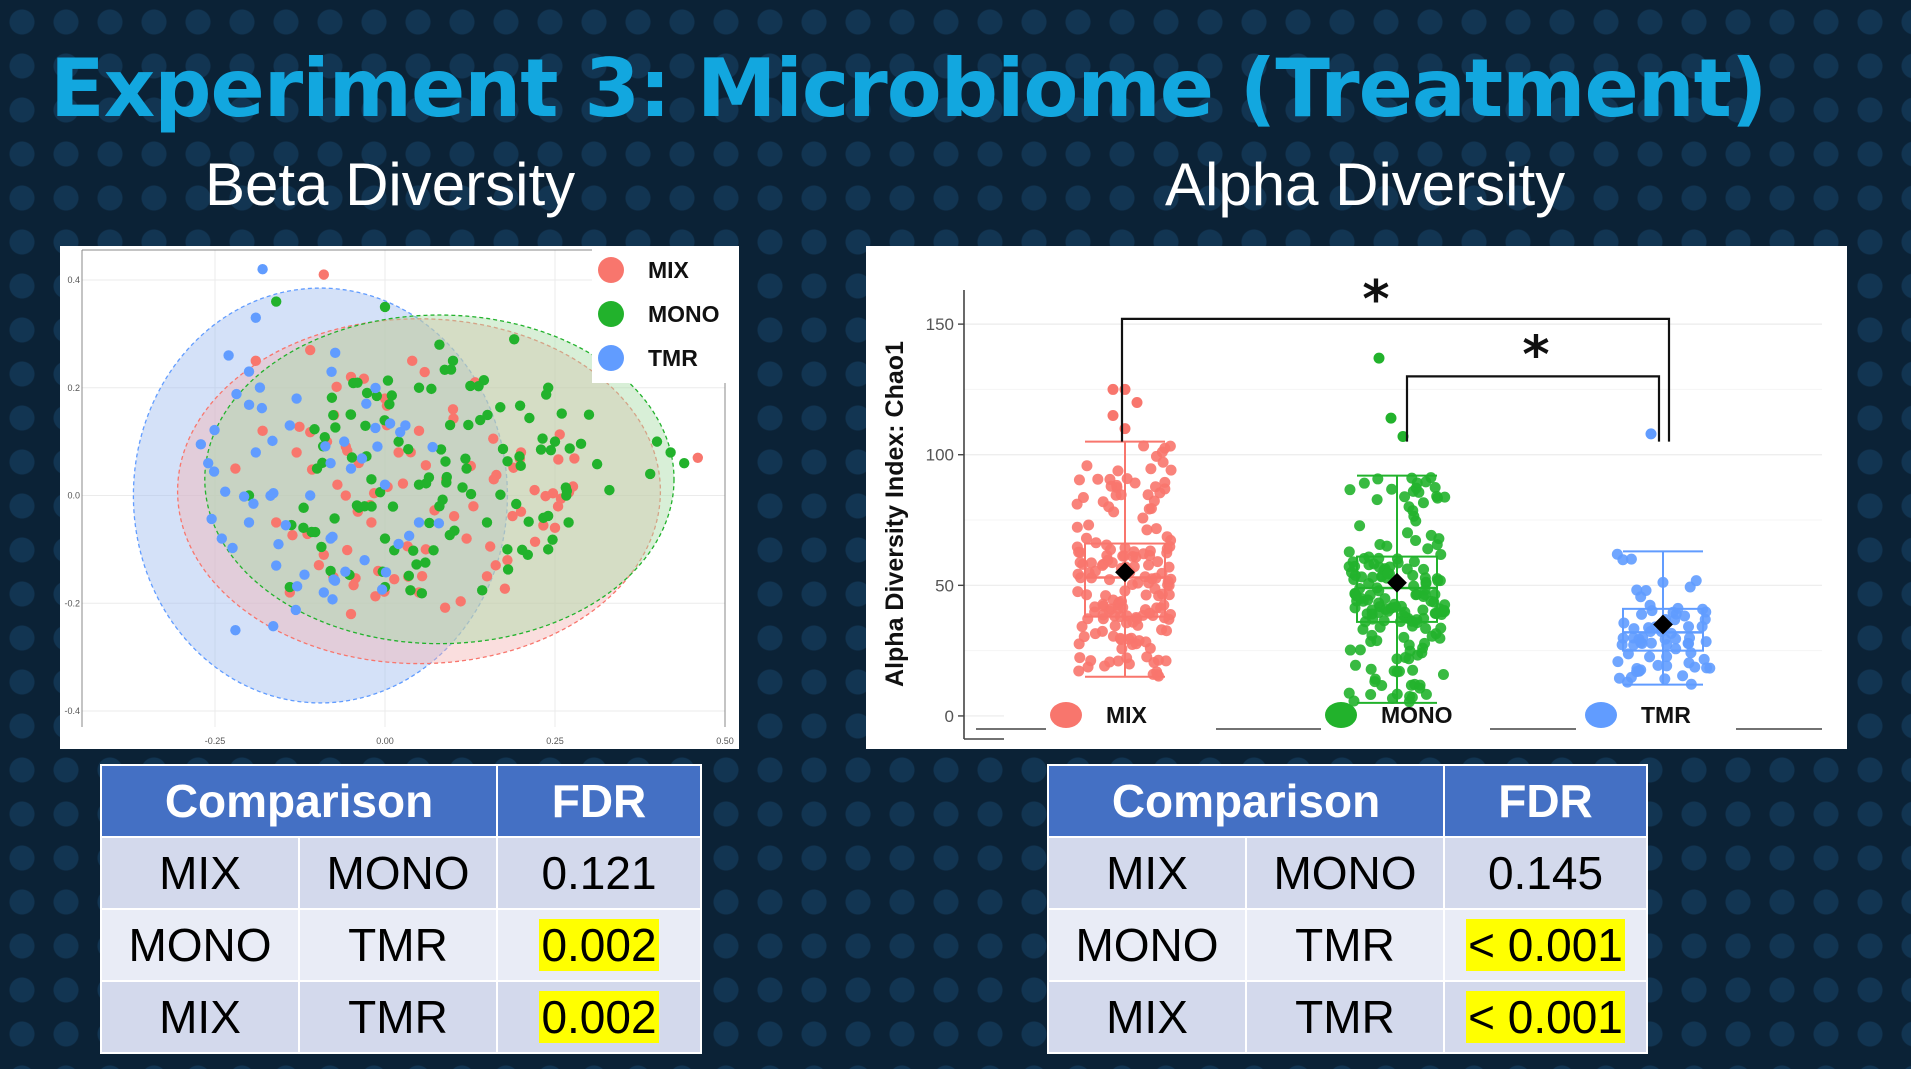 Image resolution: width=1911 pixels, height=1069 pixels. Describe the element at coordinates (73, 496) in the screenshot. I see `y-tick-label: 0.0` at that location.